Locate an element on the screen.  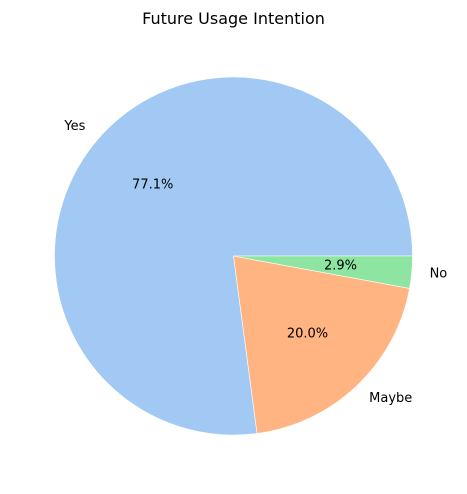
pie-pct-label-yes: 77.1% is located at coordinates (152, 185).